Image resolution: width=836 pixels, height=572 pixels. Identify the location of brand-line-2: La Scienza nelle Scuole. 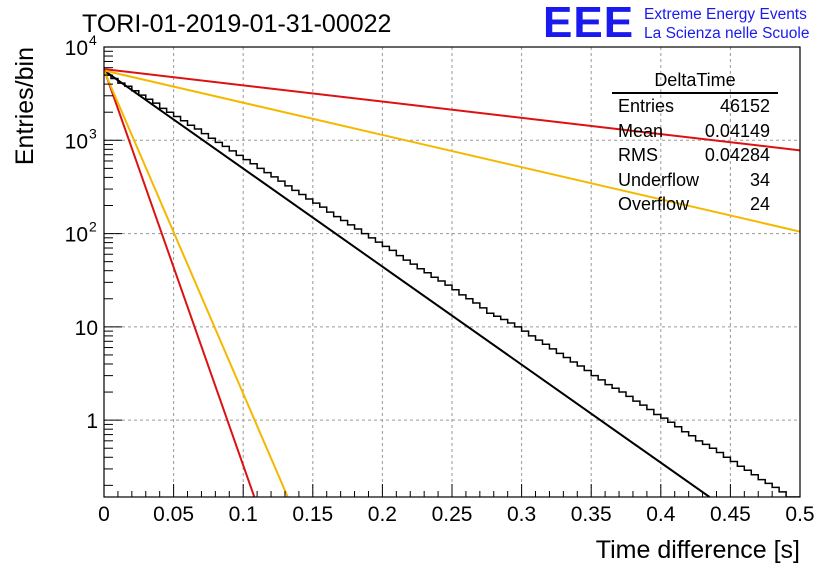
(727, 33).